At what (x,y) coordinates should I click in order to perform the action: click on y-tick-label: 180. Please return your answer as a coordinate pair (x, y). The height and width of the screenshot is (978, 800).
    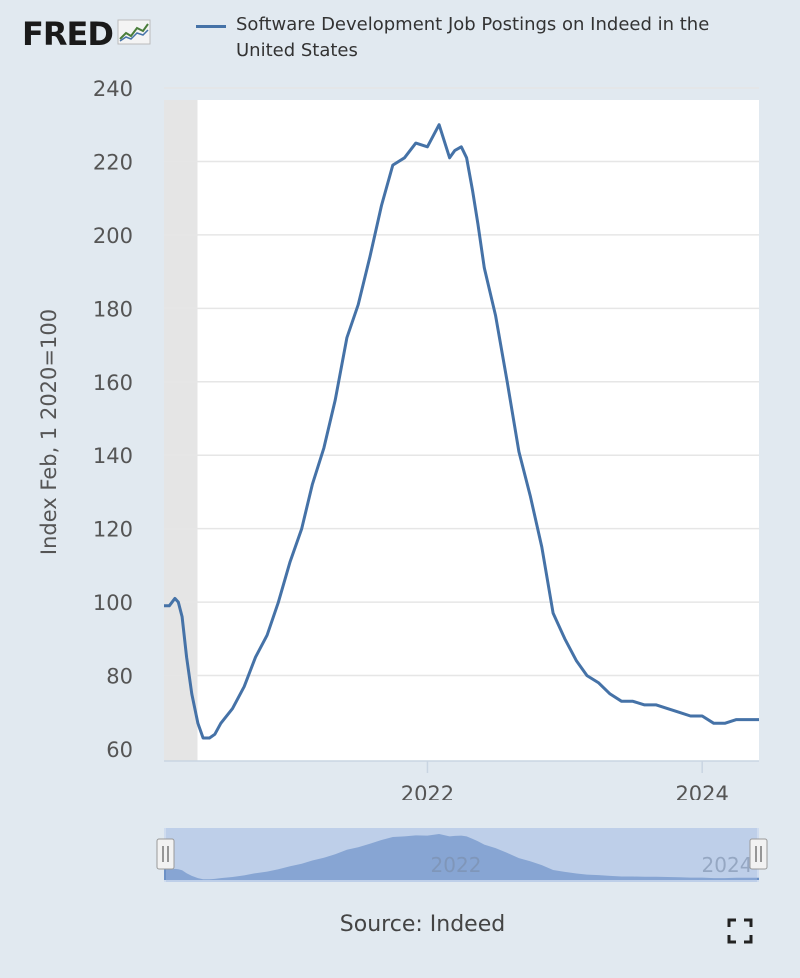
    Looking at the image, I should click on (113, 309).